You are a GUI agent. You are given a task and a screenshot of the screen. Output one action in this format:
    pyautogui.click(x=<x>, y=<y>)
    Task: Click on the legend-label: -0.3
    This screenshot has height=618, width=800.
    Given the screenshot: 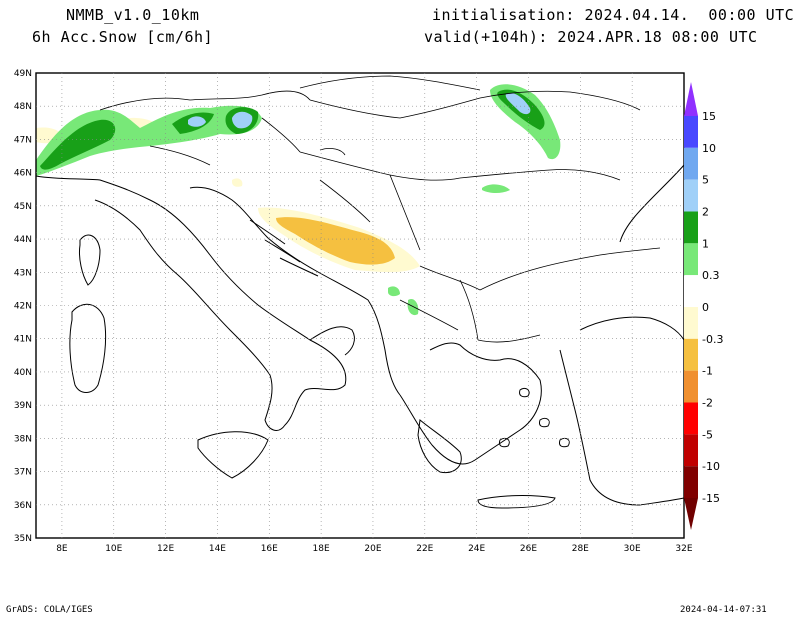 What is the action you would take?
    pyautogui.click(x=712, y=339)
    